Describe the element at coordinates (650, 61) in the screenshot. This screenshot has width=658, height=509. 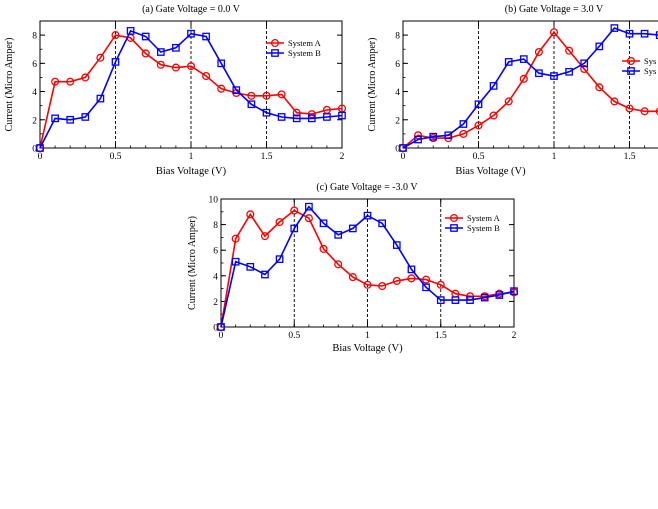
I see `chart-b-legend-label: Sys` at that location.